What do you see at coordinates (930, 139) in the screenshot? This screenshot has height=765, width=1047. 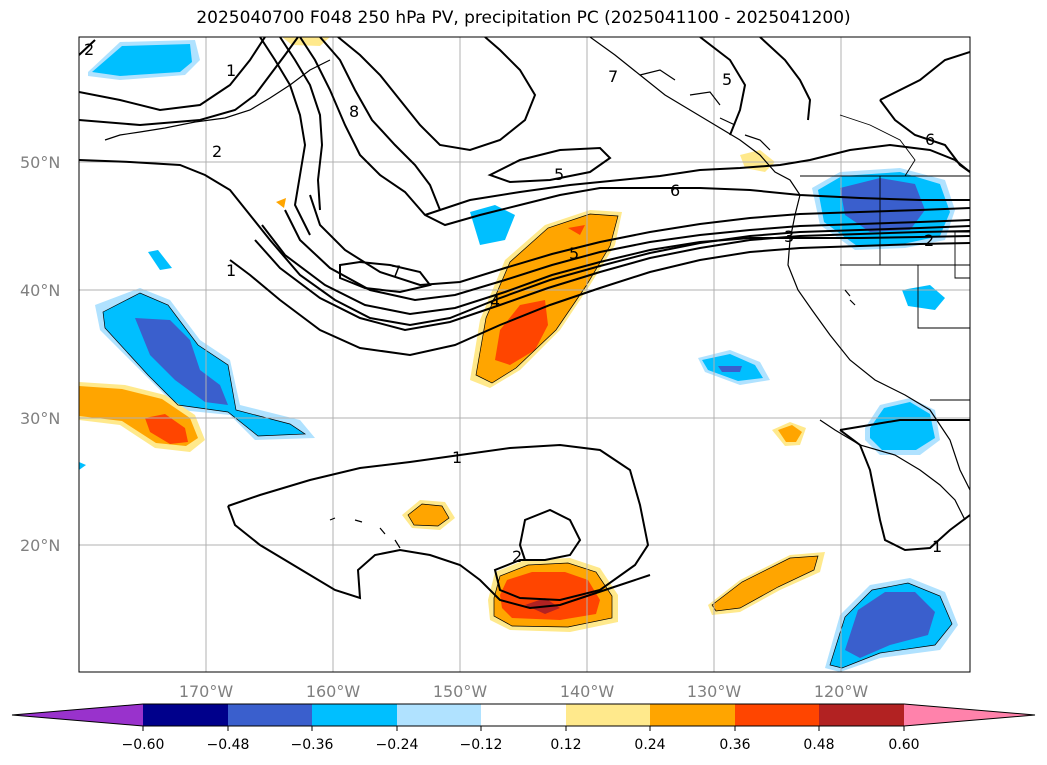 I see `pv-label-6b: 6` at bounding box center [930, 139].